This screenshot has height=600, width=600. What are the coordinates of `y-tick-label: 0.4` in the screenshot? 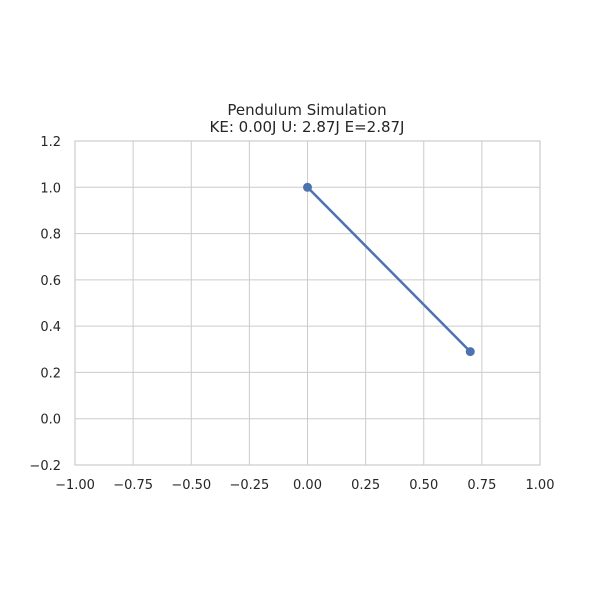 It's located at (50, 327).